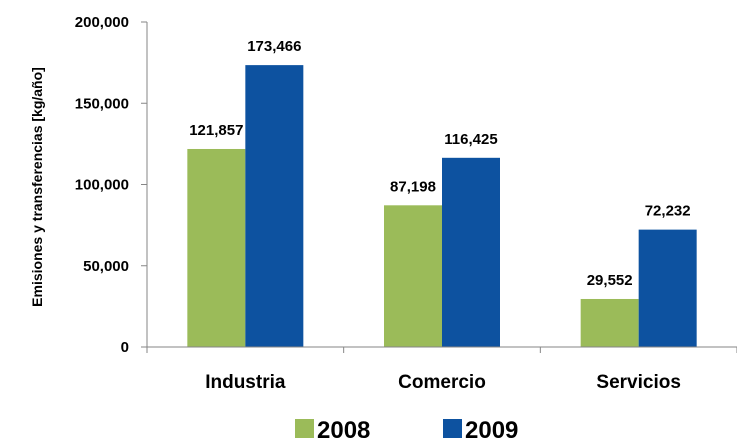  Describe the element at coordinates (610, 280) in the screenshot. I see `data-label: 29,552` at that location.